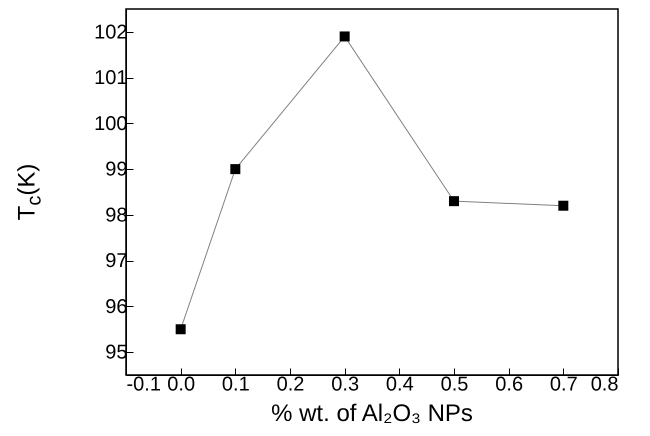 The image size is (650, 436). I want to click on x-tick-label: 0.1, so click(236, 385).